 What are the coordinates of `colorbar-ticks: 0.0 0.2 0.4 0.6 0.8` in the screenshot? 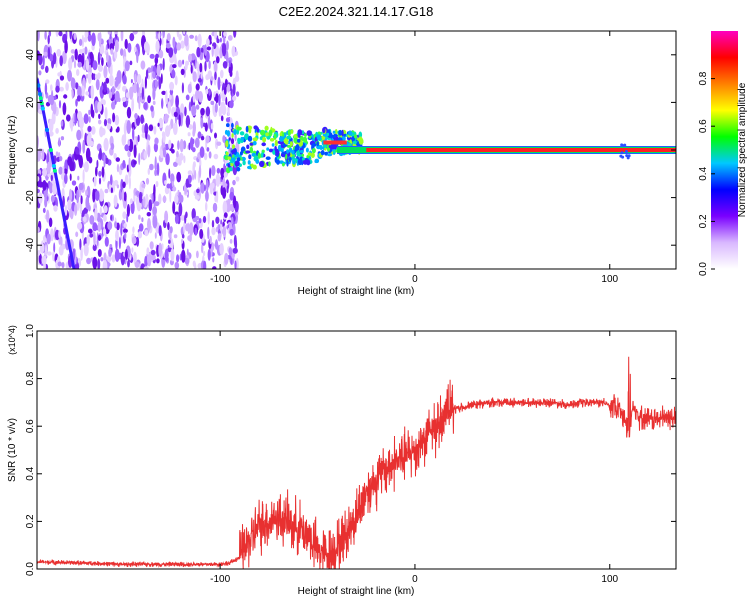 It's located at (706, 173).